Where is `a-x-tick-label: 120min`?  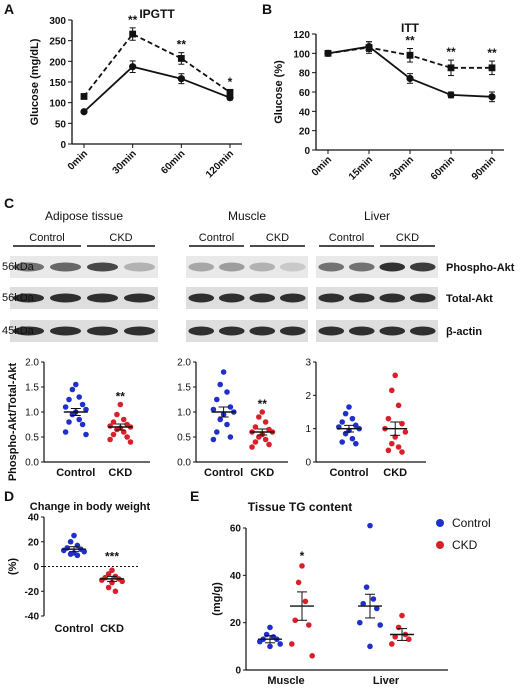
a-x-tick-label: 120min is located at coordinates (220, 164).